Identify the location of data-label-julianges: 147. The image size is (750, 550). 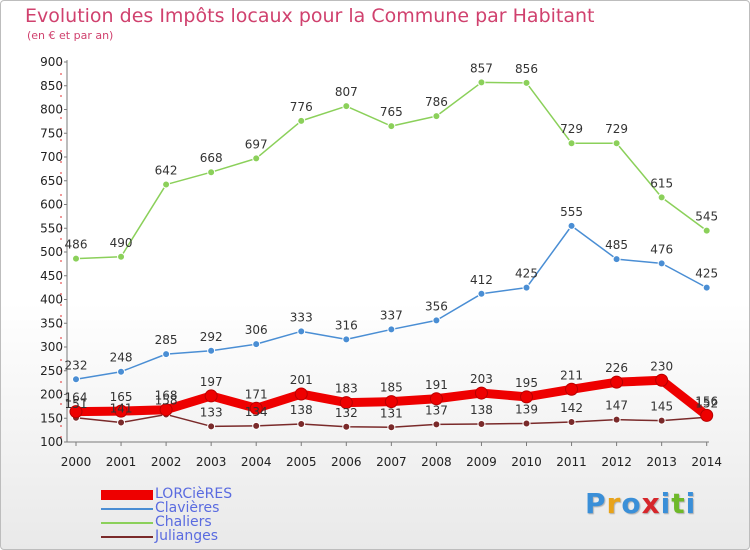
(616, 406).